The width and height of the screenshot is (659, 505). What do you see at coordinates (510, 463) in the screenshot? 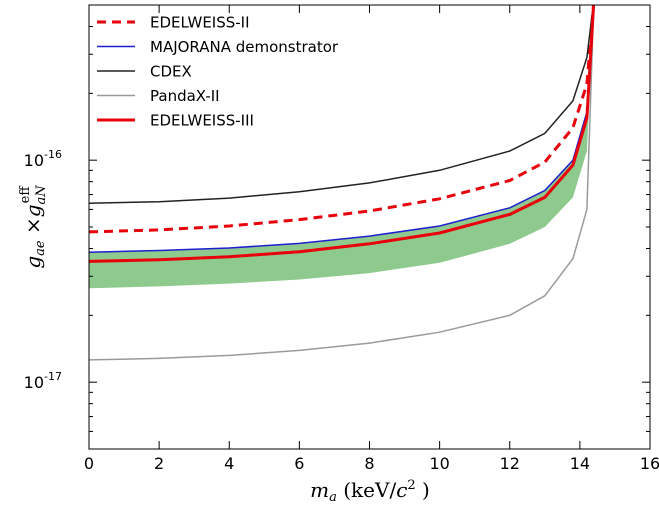
I see `x-tick-label: 12` at bounding box center [510, 463].